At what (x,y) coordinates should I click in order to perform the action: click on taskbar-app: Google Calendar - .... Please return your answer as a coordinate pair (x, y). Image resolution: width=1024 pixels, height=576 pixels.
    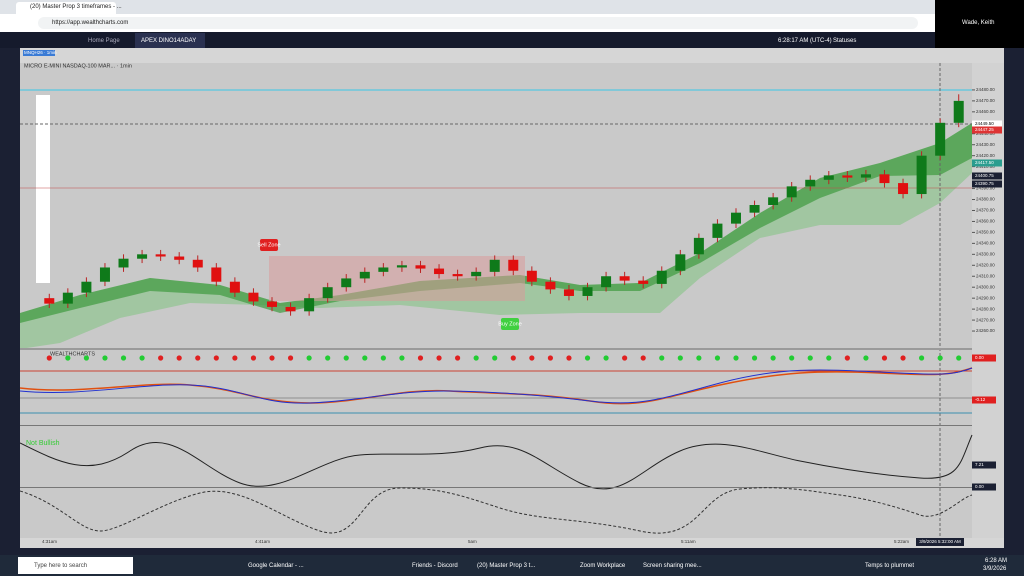
    Looking at the image, I should click on (276, 566).